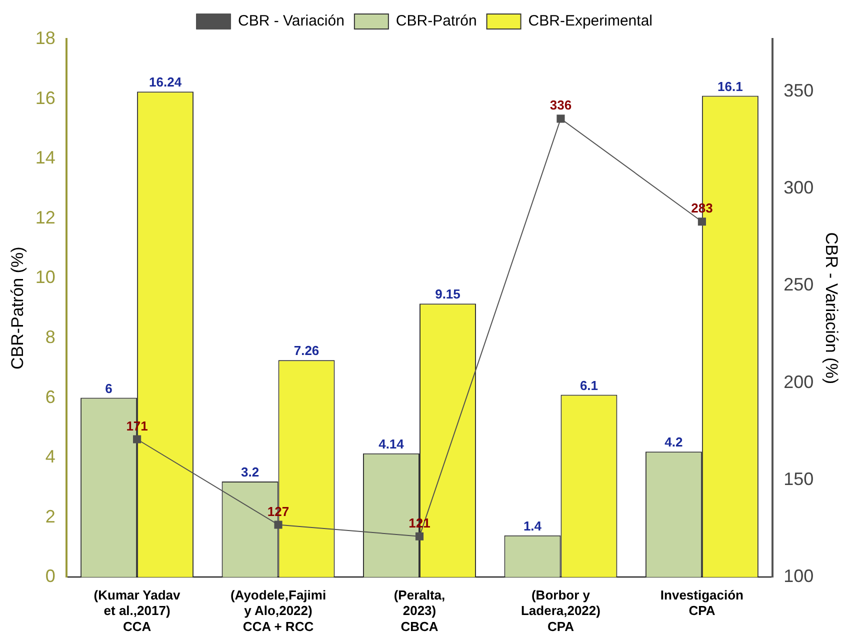 Image resolution: width=853 pixels, height=638 pixels. What do you see at coordinates (45, 38) in the screenshot?
I see `y-tick-label: 18` at bounding box center [45, 38].